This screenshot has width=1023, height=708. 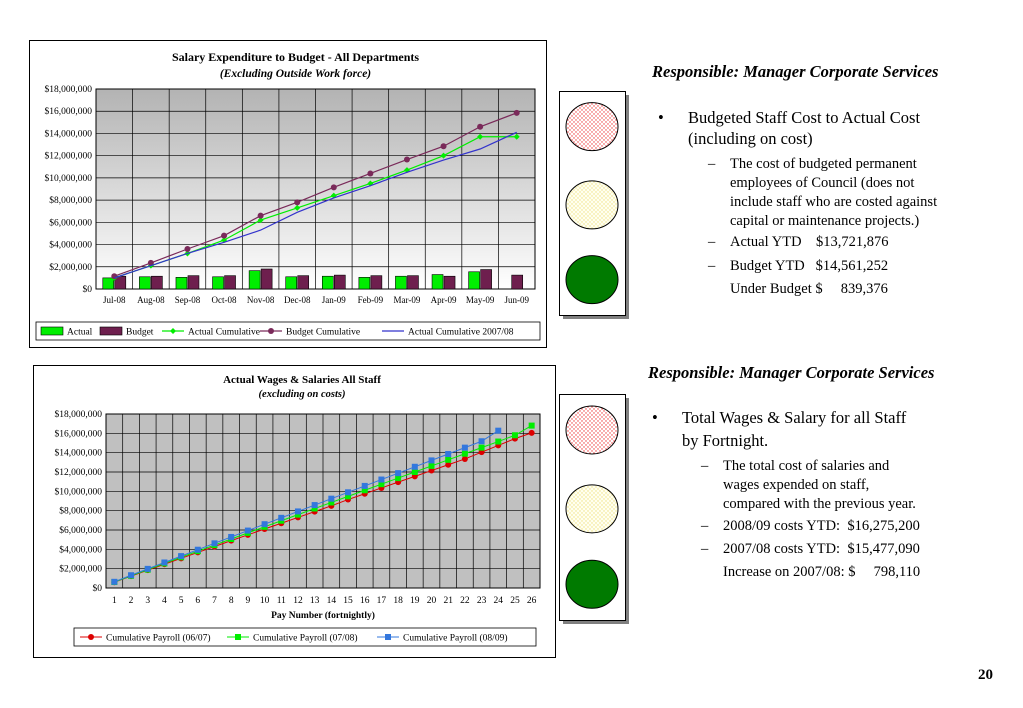 What do you see at coordinates (398, 601) in the screenshot?
I see `x-tick-label: 18` at bounding box center [398, 601].